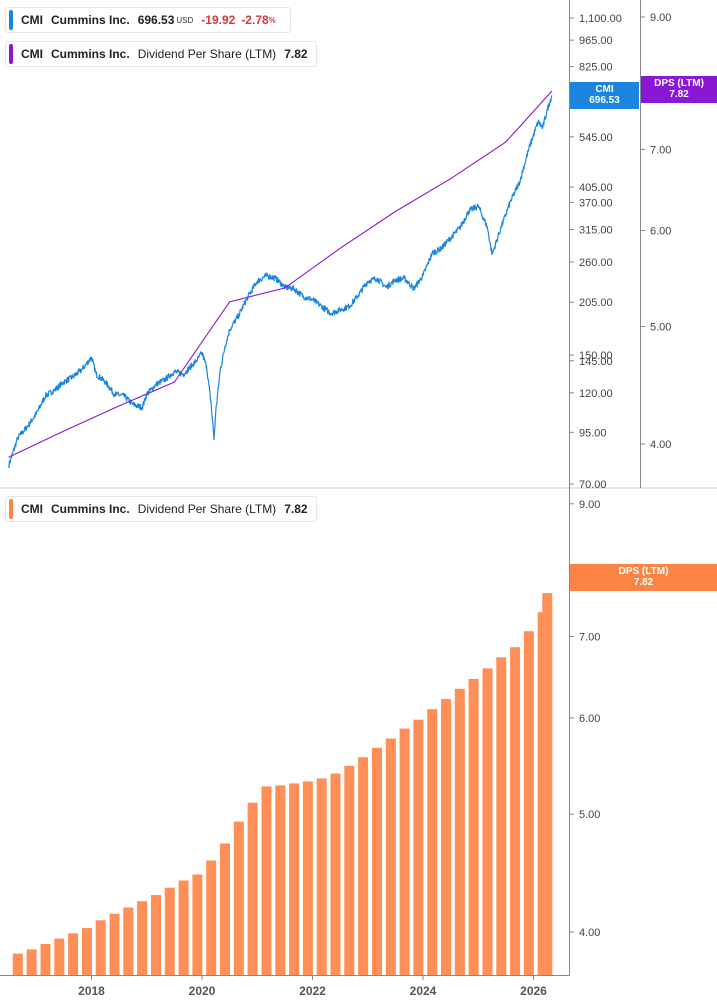 This screenshot has width=717, height=1005. Describe the element at coordinates (589, 815) in the screenshot. I see `dps-bottom-axis-label: 5.00` at that location.